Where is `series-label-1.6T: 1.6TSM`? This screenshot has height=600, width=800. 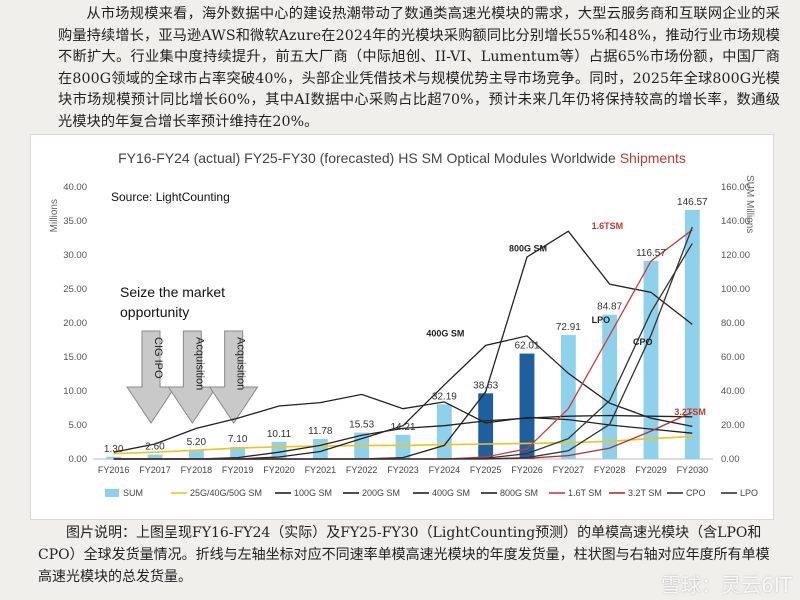
series-label-1.6T: 1.6TSM is located at coordinates (608, 226).